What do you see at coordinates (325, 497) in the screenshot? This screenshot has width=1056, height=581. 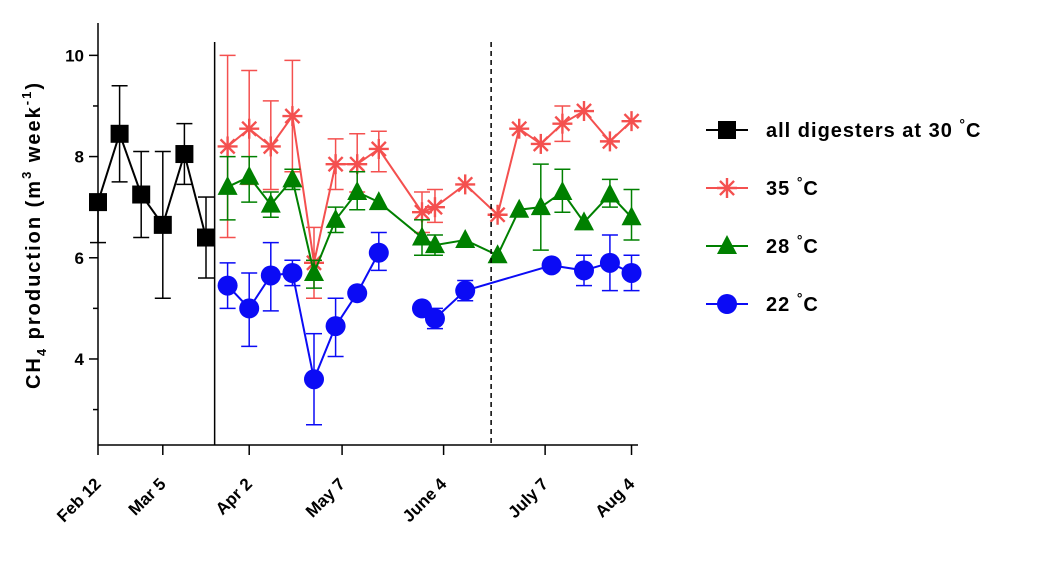 I see `x-tick-label: May 7` at bounding box center [325, 497].